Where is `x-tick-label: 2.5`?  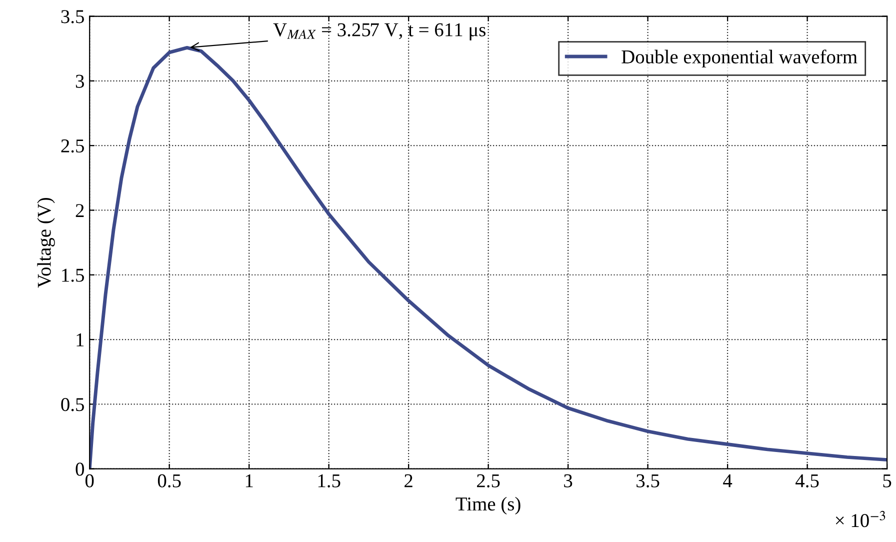 x-tick-label: 2.5 is located at coordinates (488, 481).